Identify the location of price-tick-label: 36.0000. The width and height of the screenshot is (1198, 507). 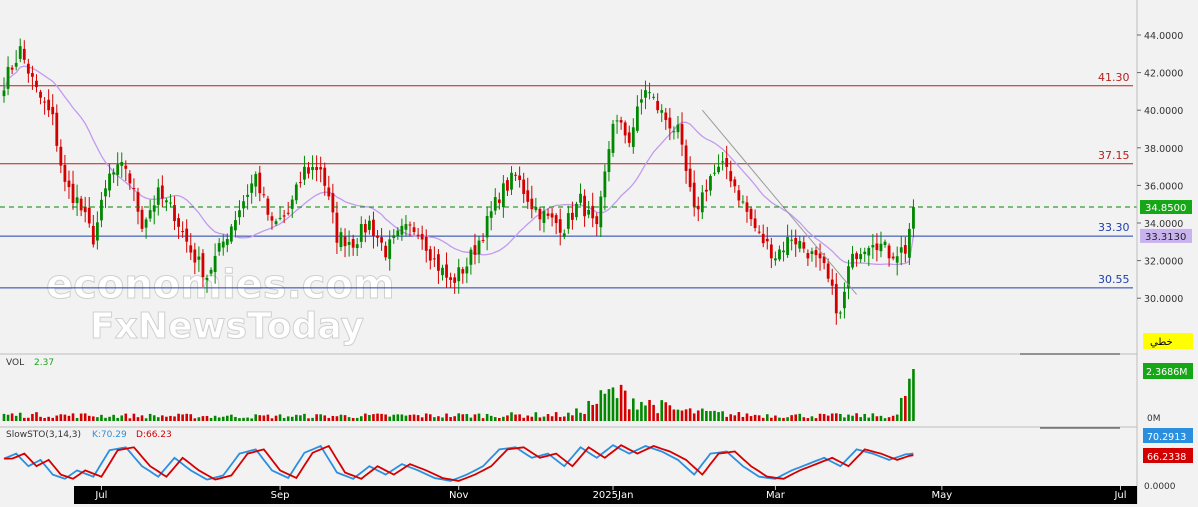
(1163, 186).